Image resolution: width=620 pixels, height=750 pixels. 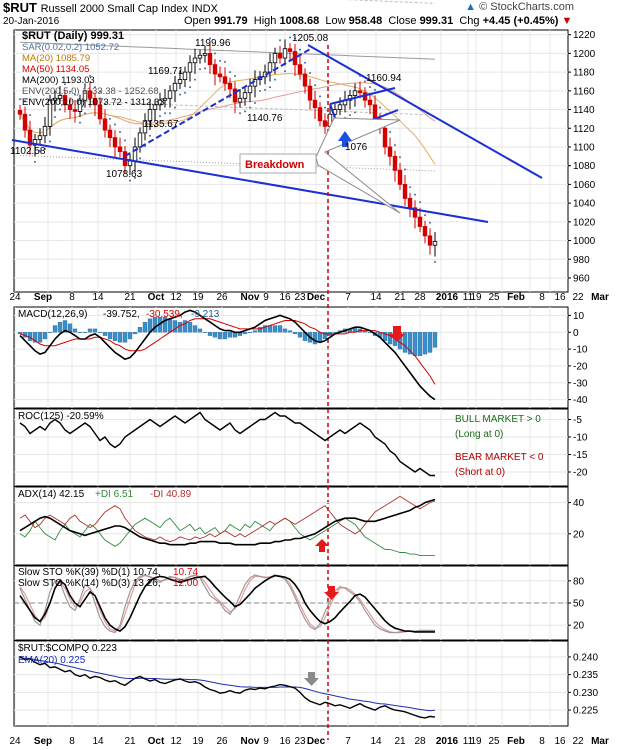 I want to click on price-legend-item: MA(20) 1085.79, so click(x=56, y=58).